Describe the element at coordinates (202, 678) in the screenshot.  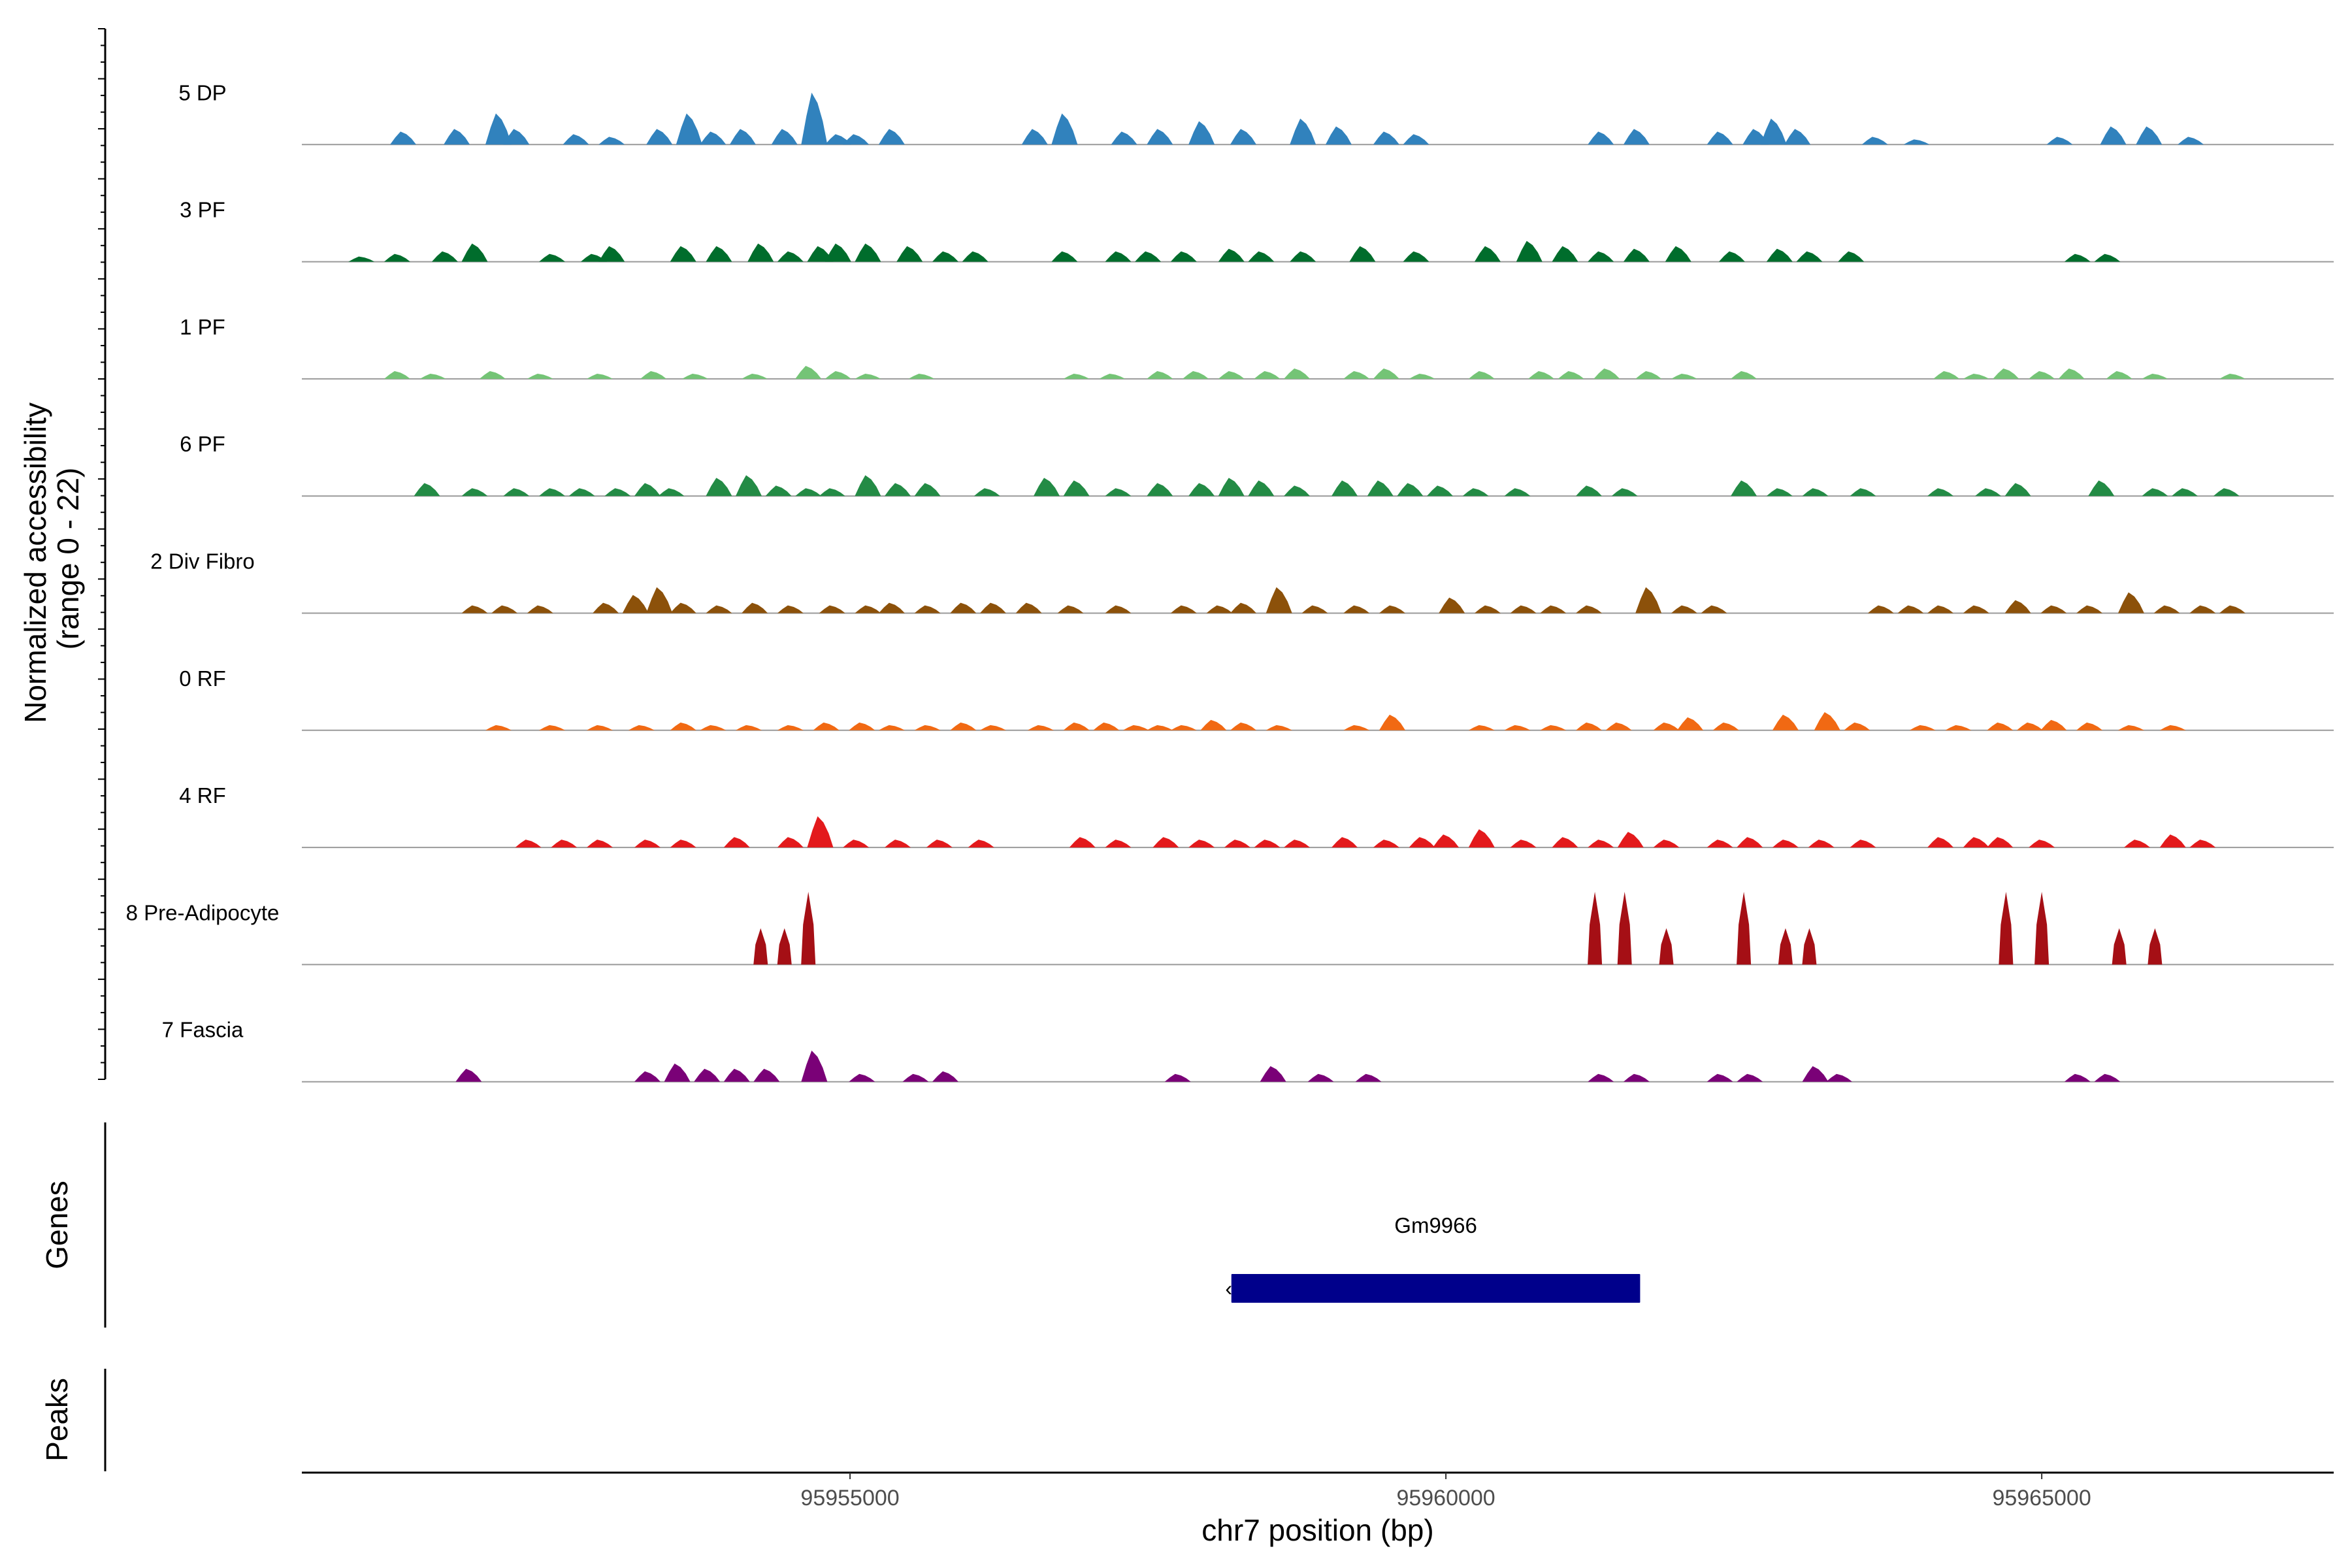
I see `track-label: 0 RF` at that location.